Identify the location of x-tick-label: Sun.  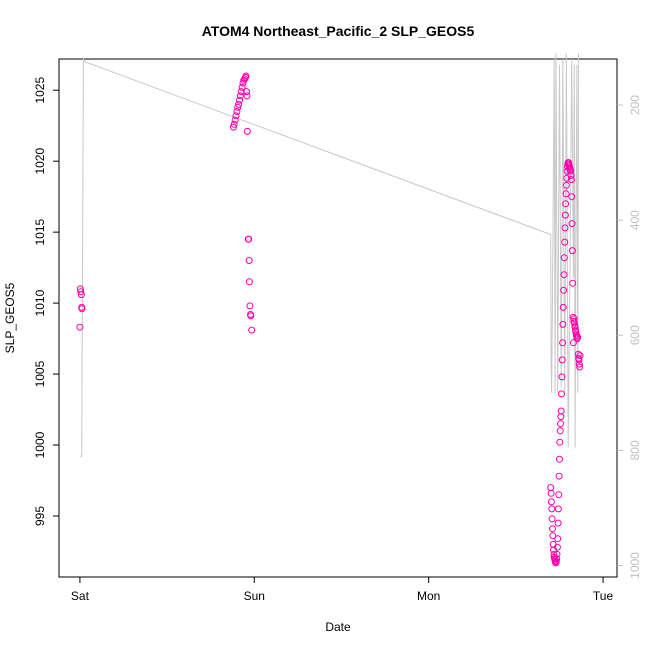
(254, 596).